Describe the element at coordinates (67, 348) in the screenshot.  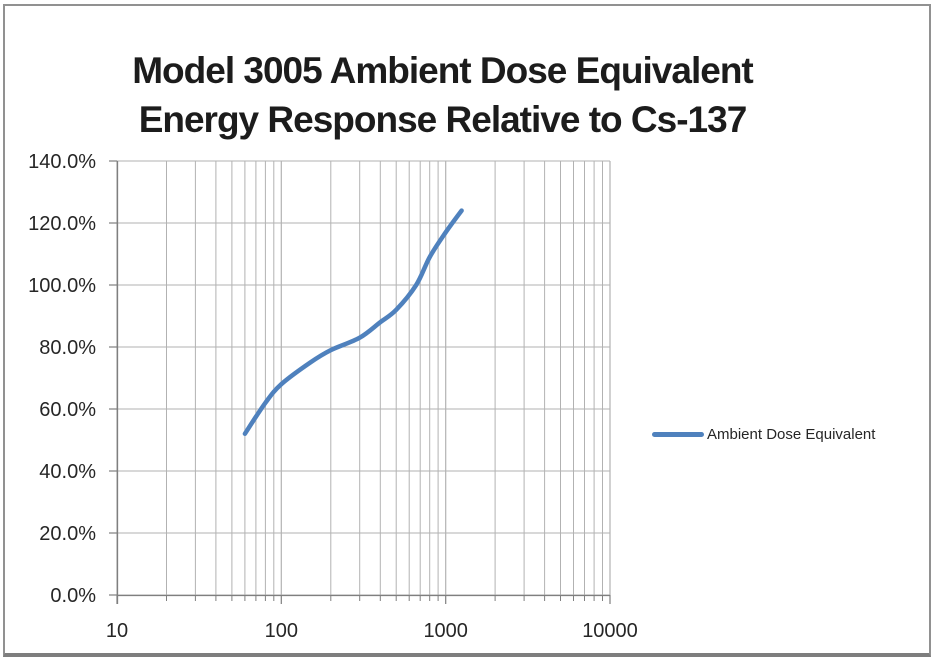
I see `y-tick-label: 80.0%` at that location.